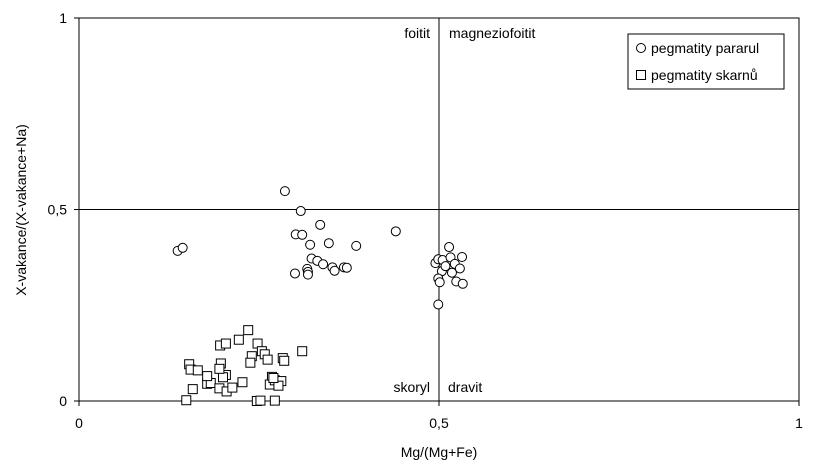 This screenshot has height=472, width=821. Describe the element at coordinates (799, 423) in the screenshot. I see `x-tick-label: 1` at that location.